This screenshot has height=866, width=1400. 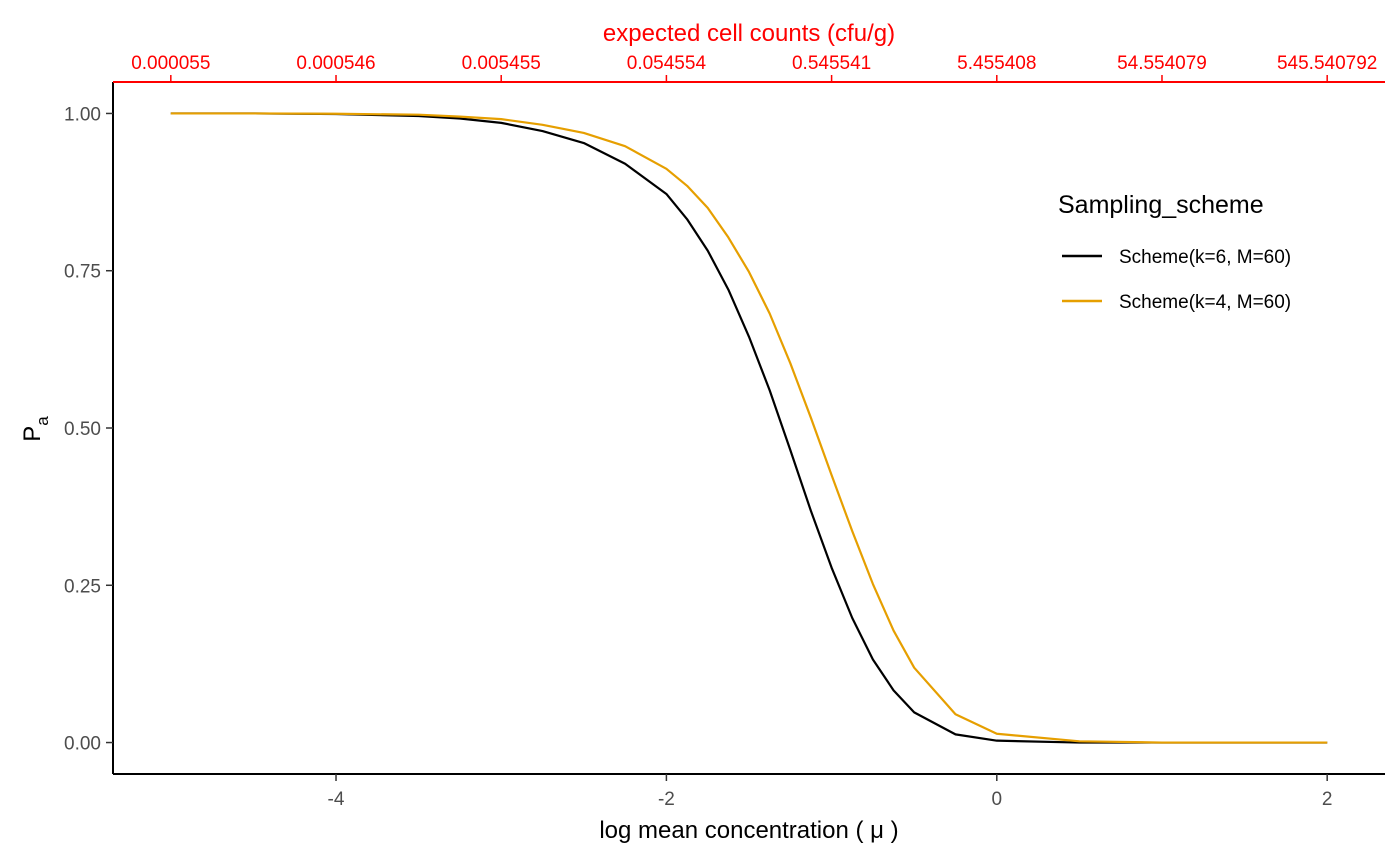 What do you see at coordinates (42, 421) in the screenshot?
I see `y-axis-title-subscript: a` at bounding box center [42, 421].